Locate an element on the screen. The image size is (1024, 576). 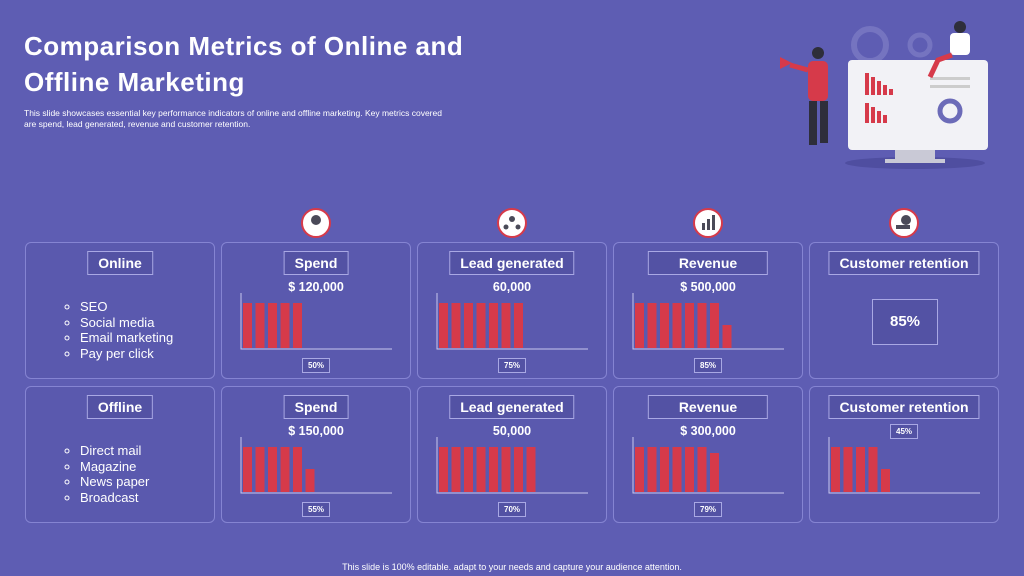
item-list: Direct mailMagazineNews paperBroadcast is located at coordinates (106, 474).